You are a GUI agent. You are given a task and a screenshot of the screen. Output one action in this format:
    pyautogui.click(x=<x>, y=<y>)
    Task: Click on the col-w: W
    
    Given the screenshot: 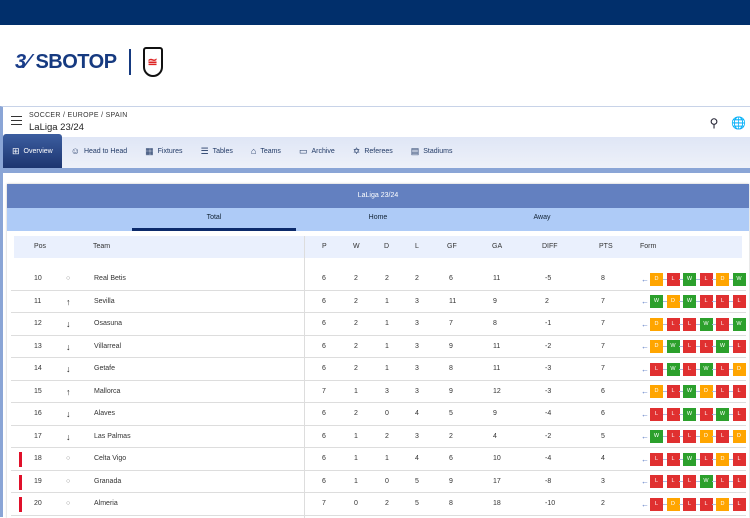 What is the action you would take?
    pyautogui.click(x=356, y=246)
    